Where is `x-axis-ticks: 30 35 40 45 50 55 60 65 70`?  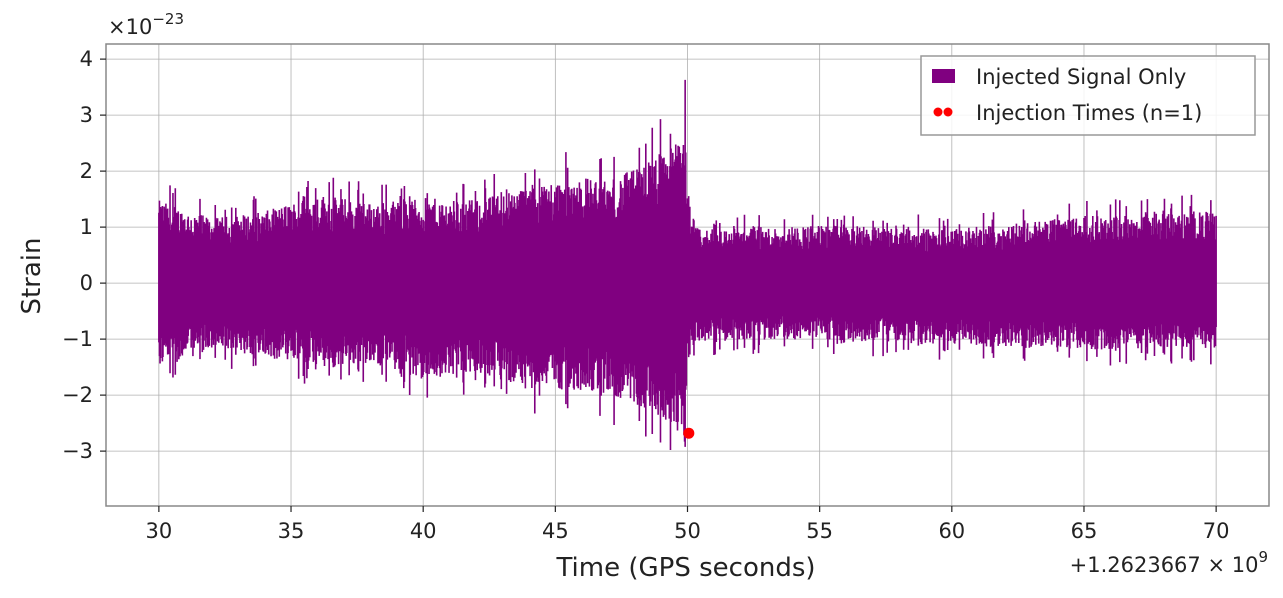 x-axis-ticks: 30 35 40 45 50 55 60 65 70 is located at coordinates (687, 524).